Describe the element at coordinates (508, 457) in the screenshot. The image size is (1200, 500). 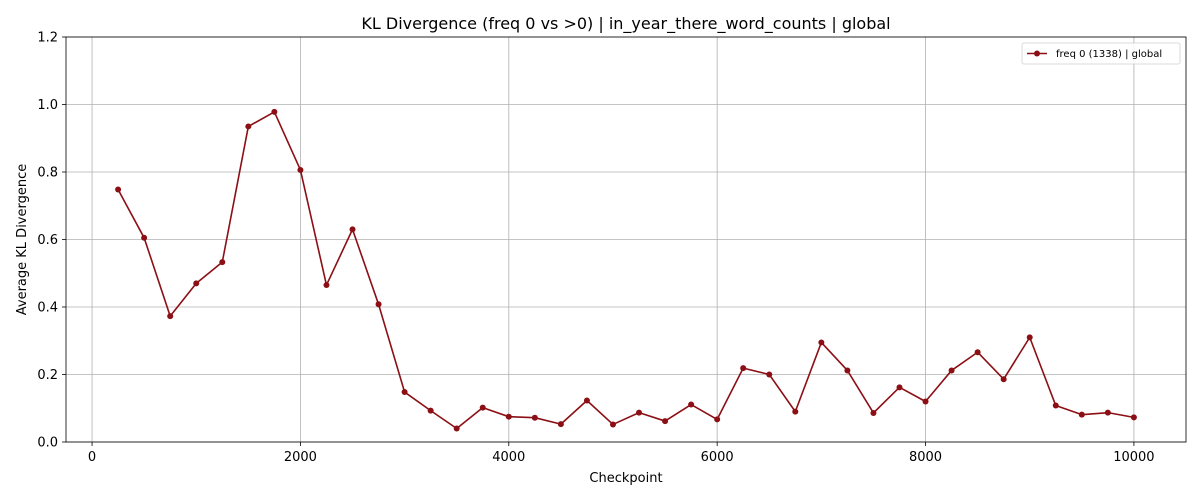
I see `x-tick-label: 4000` at that location.